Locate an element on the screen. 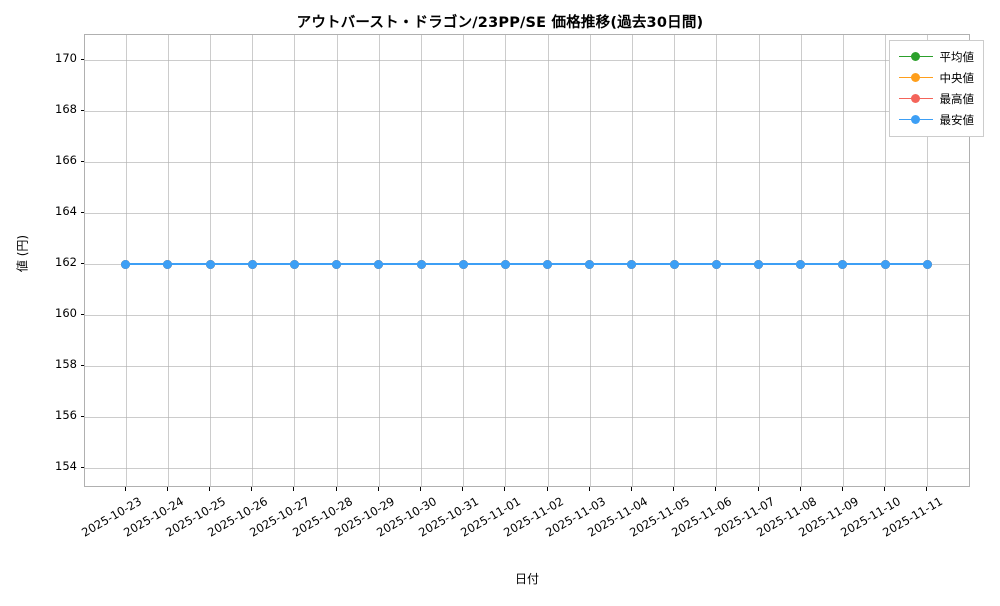 This screenshot has width=1000, height=606. legend-label: 平均値 is located at coordinates (957, 56).